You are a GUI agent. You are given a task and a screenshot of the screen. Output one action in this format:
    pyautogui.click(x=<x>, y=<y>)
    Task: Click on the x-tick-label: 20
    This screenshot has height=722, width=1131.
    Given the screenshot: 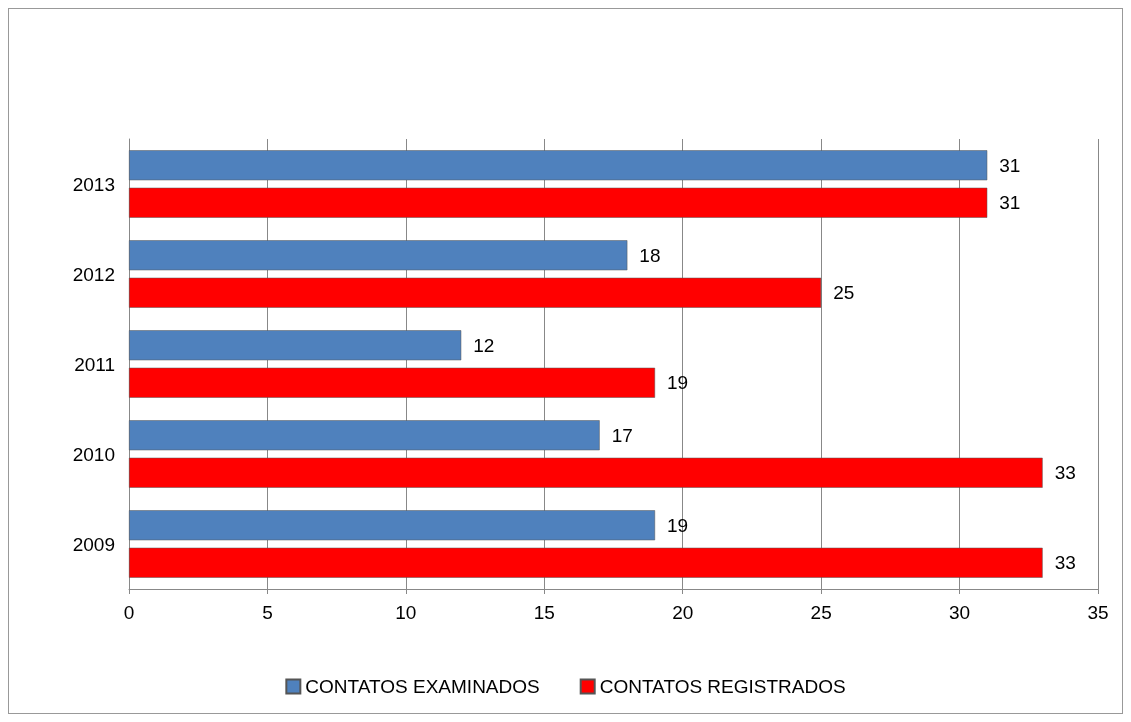 What is the action you would take?
    pyautogui.click(x=683, y=612)
    